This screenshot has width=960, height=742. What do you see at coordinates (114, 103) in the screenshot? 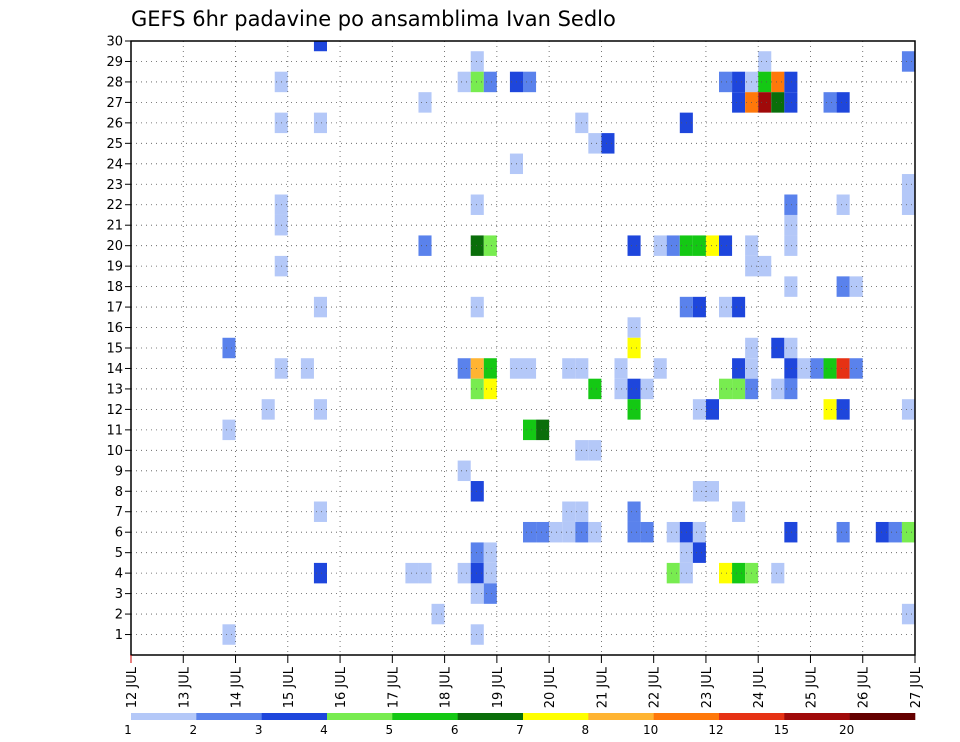
I see `y-tick-label: 27` at bounding box center [114, 103].